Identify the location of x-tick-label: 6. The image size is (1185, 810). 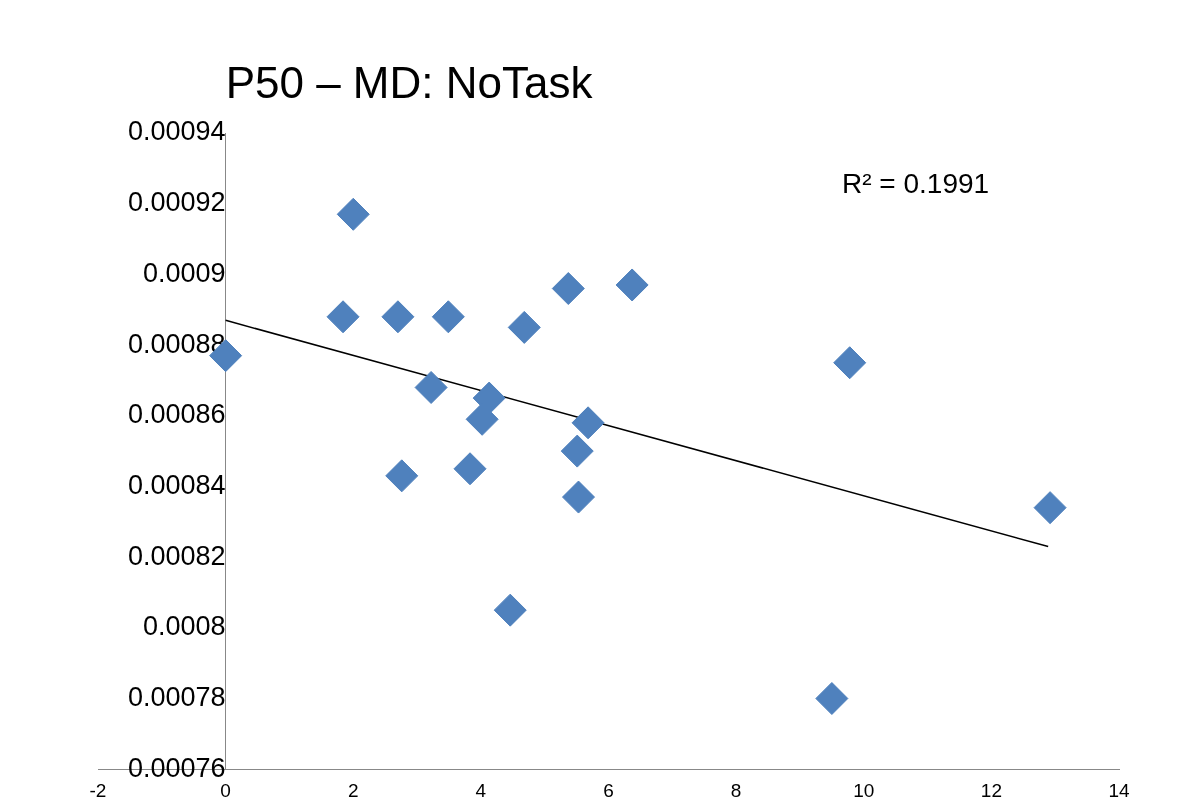
(608, 790).